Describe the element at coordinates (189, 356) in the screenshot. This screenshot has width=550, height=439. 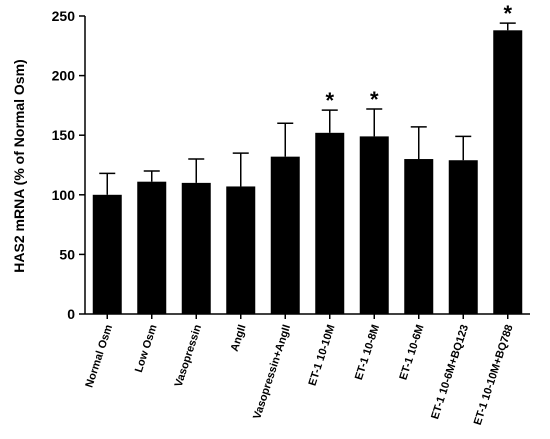
I see `x-tick-label: Vasopressin` at that location.